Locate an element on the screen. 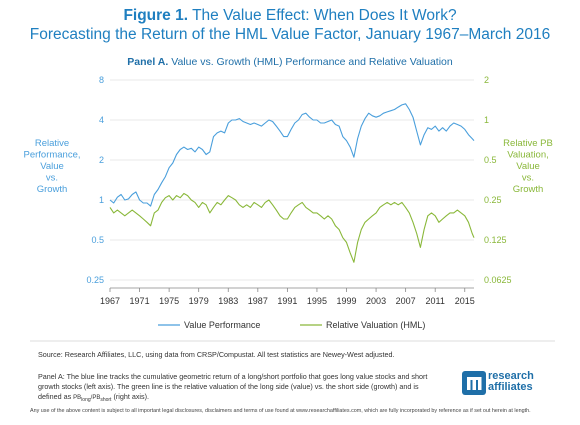 This screenshot has width=580, height=425. x-tick-label: 2015 is located at coordinates (465, 301).